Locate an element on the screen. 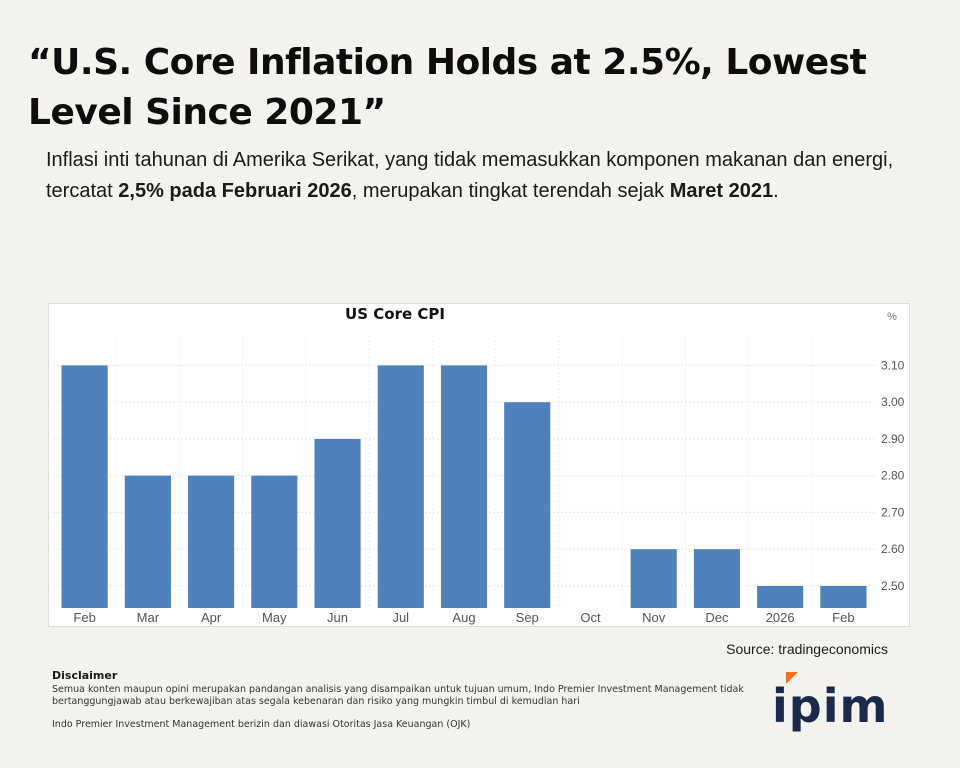  x-tick-label: Mar is located at coordinates (148, 617).